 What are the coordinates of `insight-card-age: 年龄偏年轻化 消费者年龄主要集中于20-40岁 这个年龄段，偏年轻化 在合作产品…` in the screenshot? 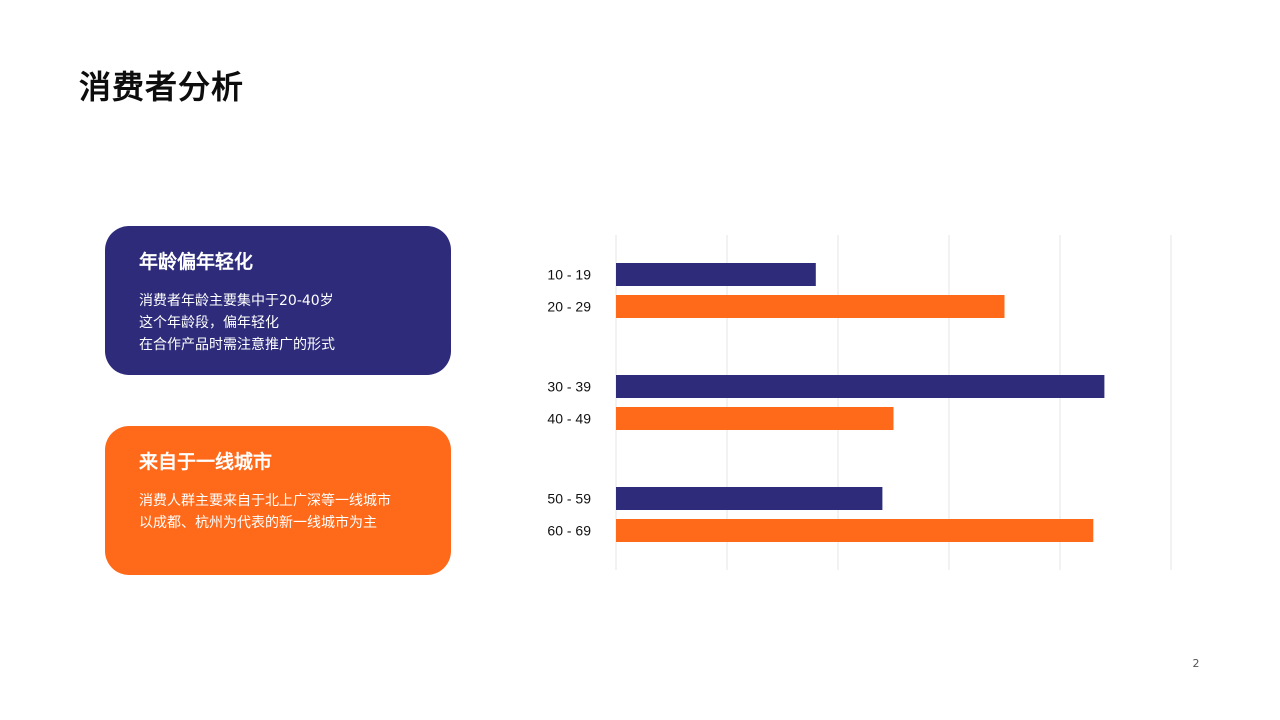 It's located at (278, 300).